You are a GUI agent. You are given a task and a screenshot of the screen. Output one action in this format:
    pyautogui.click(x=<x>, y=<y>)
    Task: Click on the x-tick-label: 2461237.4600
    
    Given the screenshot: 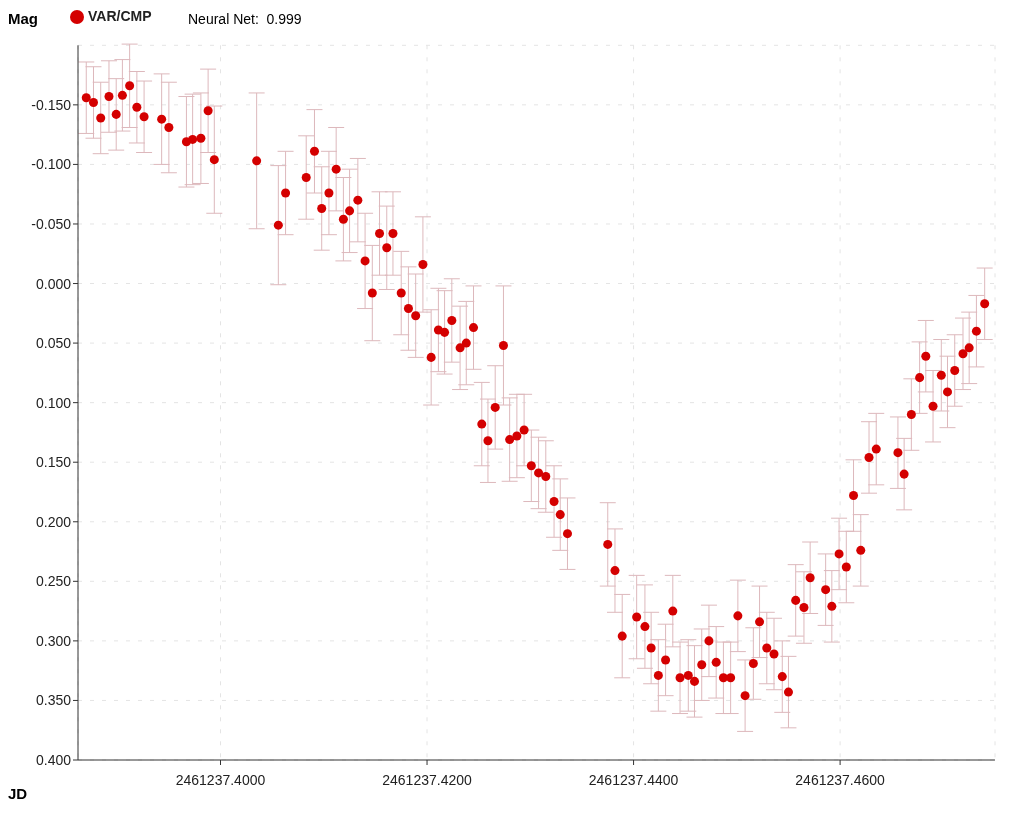 What is the action you would take?
    pyautogui.click(x=840, y=779)
    